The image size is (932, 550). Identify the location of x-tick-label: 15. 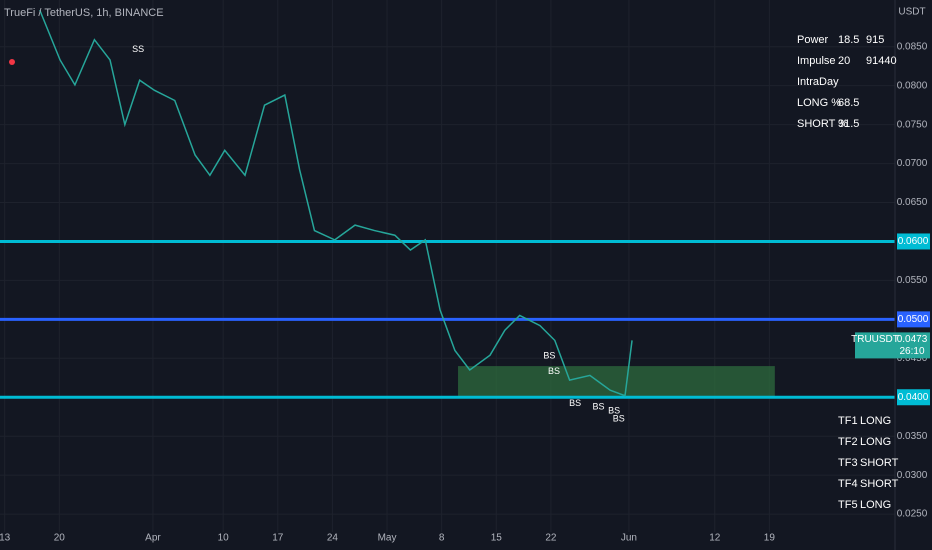
(497, 538).